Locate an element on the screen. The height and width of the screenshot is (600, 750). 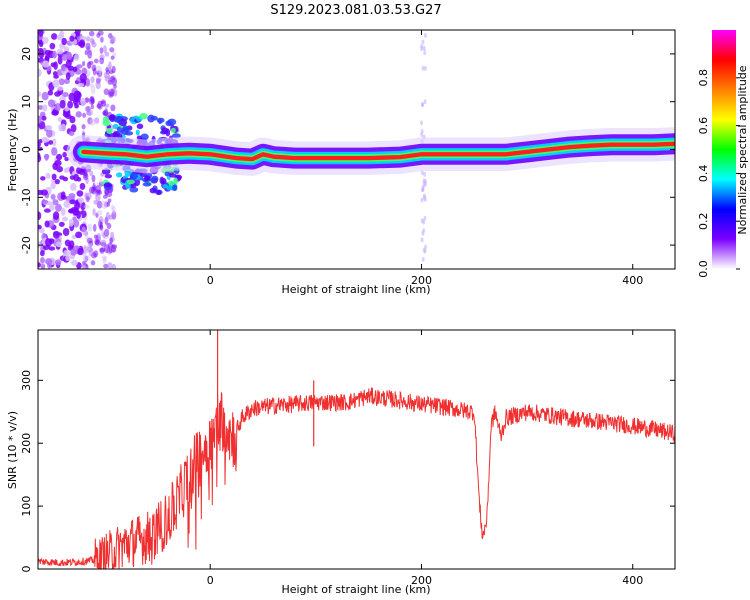
spectrogram-y-tick-label: -10 is located at coordinates (26, 197).